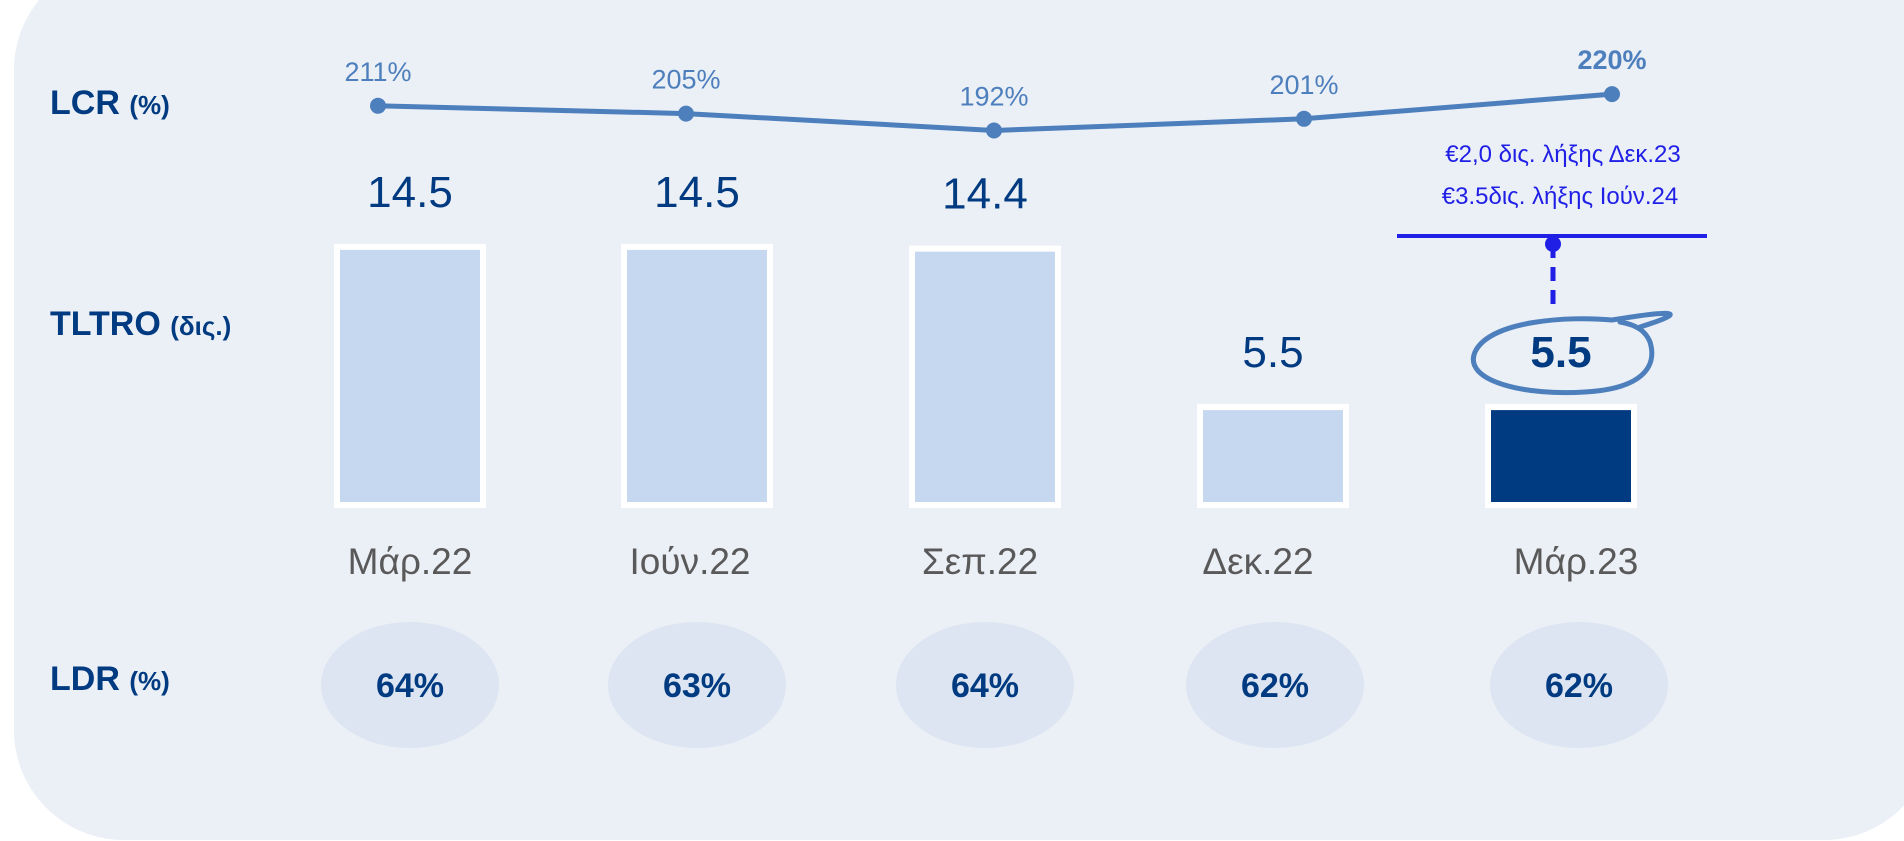  What do you see at coordinates (1576, 561) in the screenshot?
I see `category-label: Μάρ.23` at bounding box center [1576, 561].